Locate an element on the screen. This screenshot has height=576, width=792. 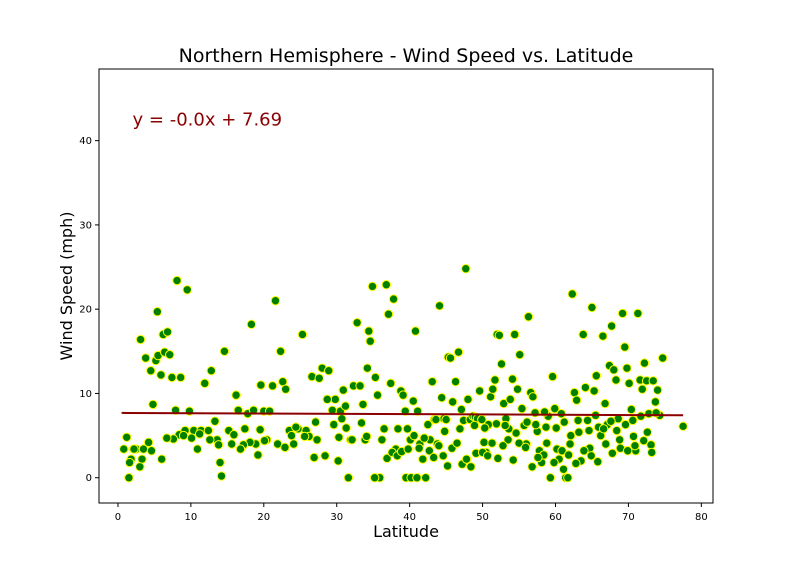
x-tick-label: 50 is located at coordinates (482, 517).